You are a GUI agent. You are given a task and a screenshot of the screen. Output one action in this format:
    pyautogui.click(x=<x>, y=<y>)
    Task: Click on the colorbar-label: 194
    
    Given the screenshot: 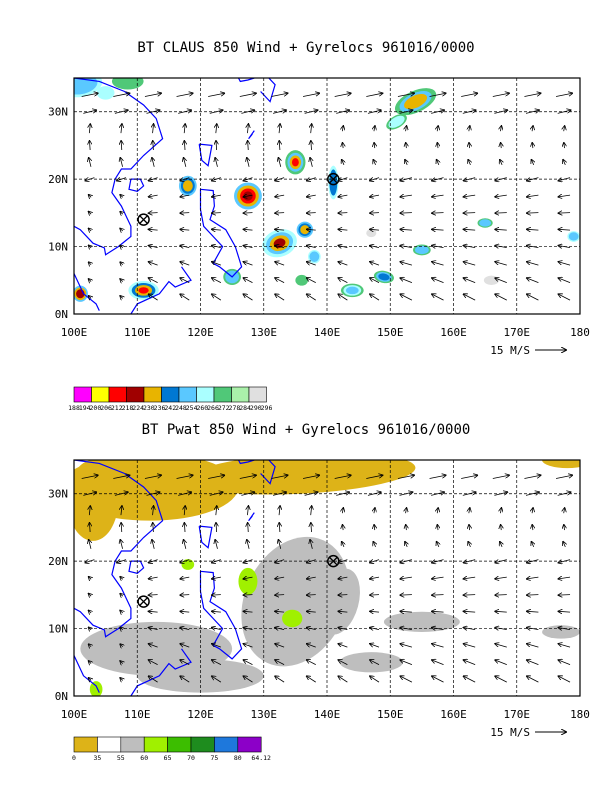 What is the action you would take?
    pyautogui.click(x=85, y=408)
    